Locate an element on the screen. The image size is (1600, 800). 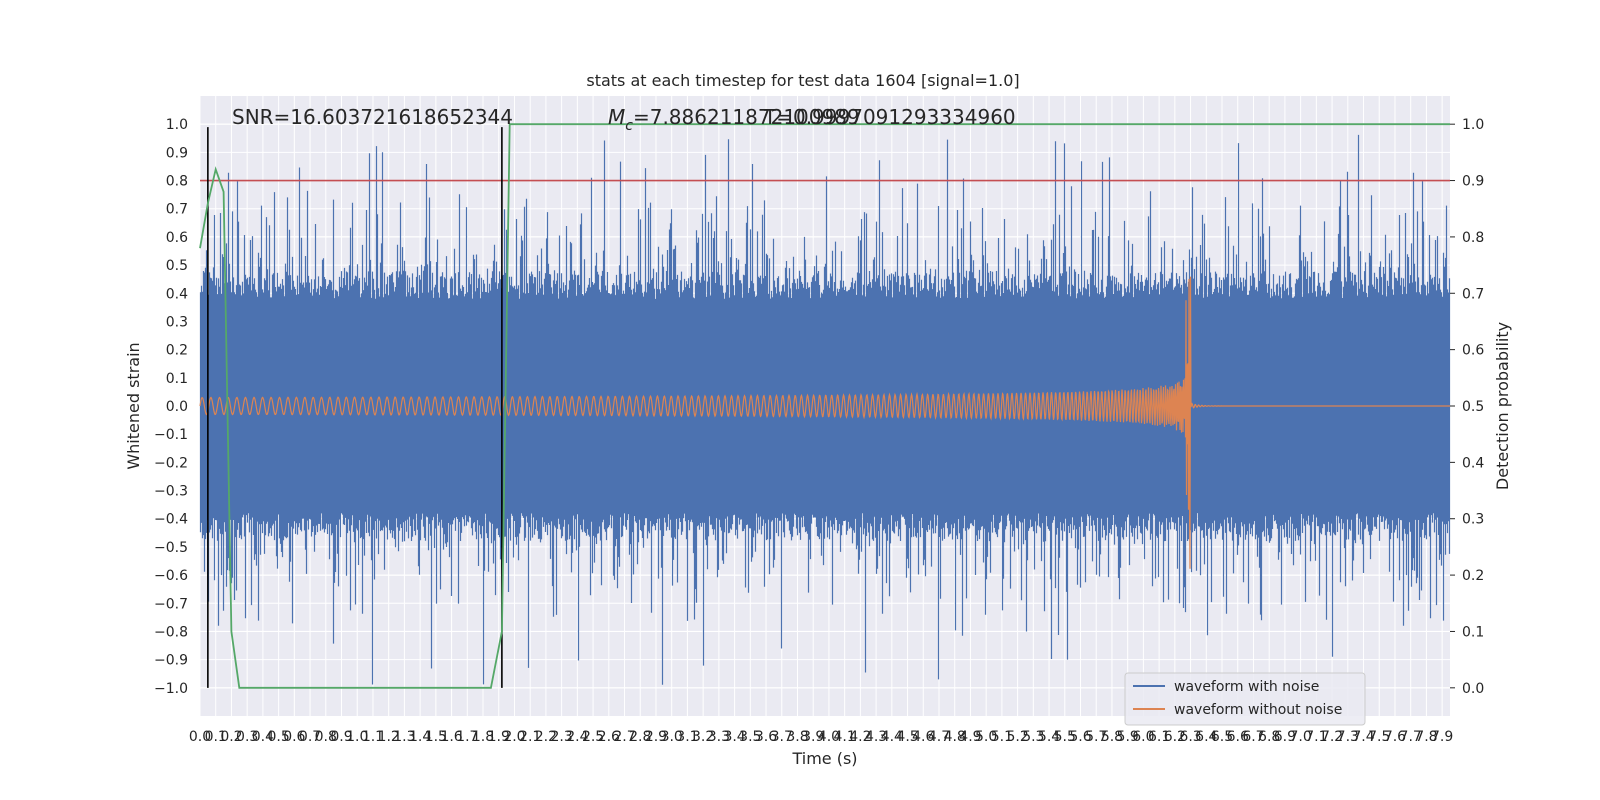
y-tick-label: 0.7 is located at coordinates (177, 210).